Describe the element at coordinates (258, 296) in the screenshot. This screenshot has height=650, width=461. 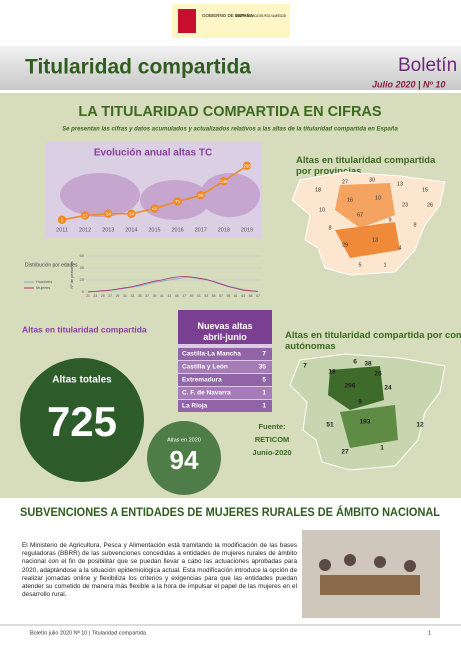
I see `x-tick-label: 67` at that location.